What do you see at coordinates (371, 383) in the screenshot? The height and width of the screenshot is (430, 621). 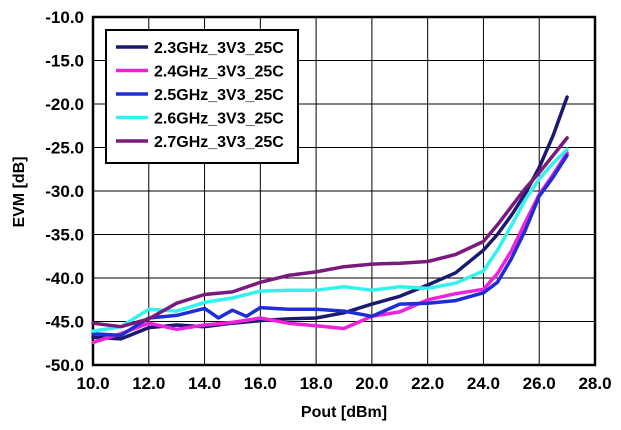 I see `x-tick-label: 20.0` at bounding box center [371, 383].